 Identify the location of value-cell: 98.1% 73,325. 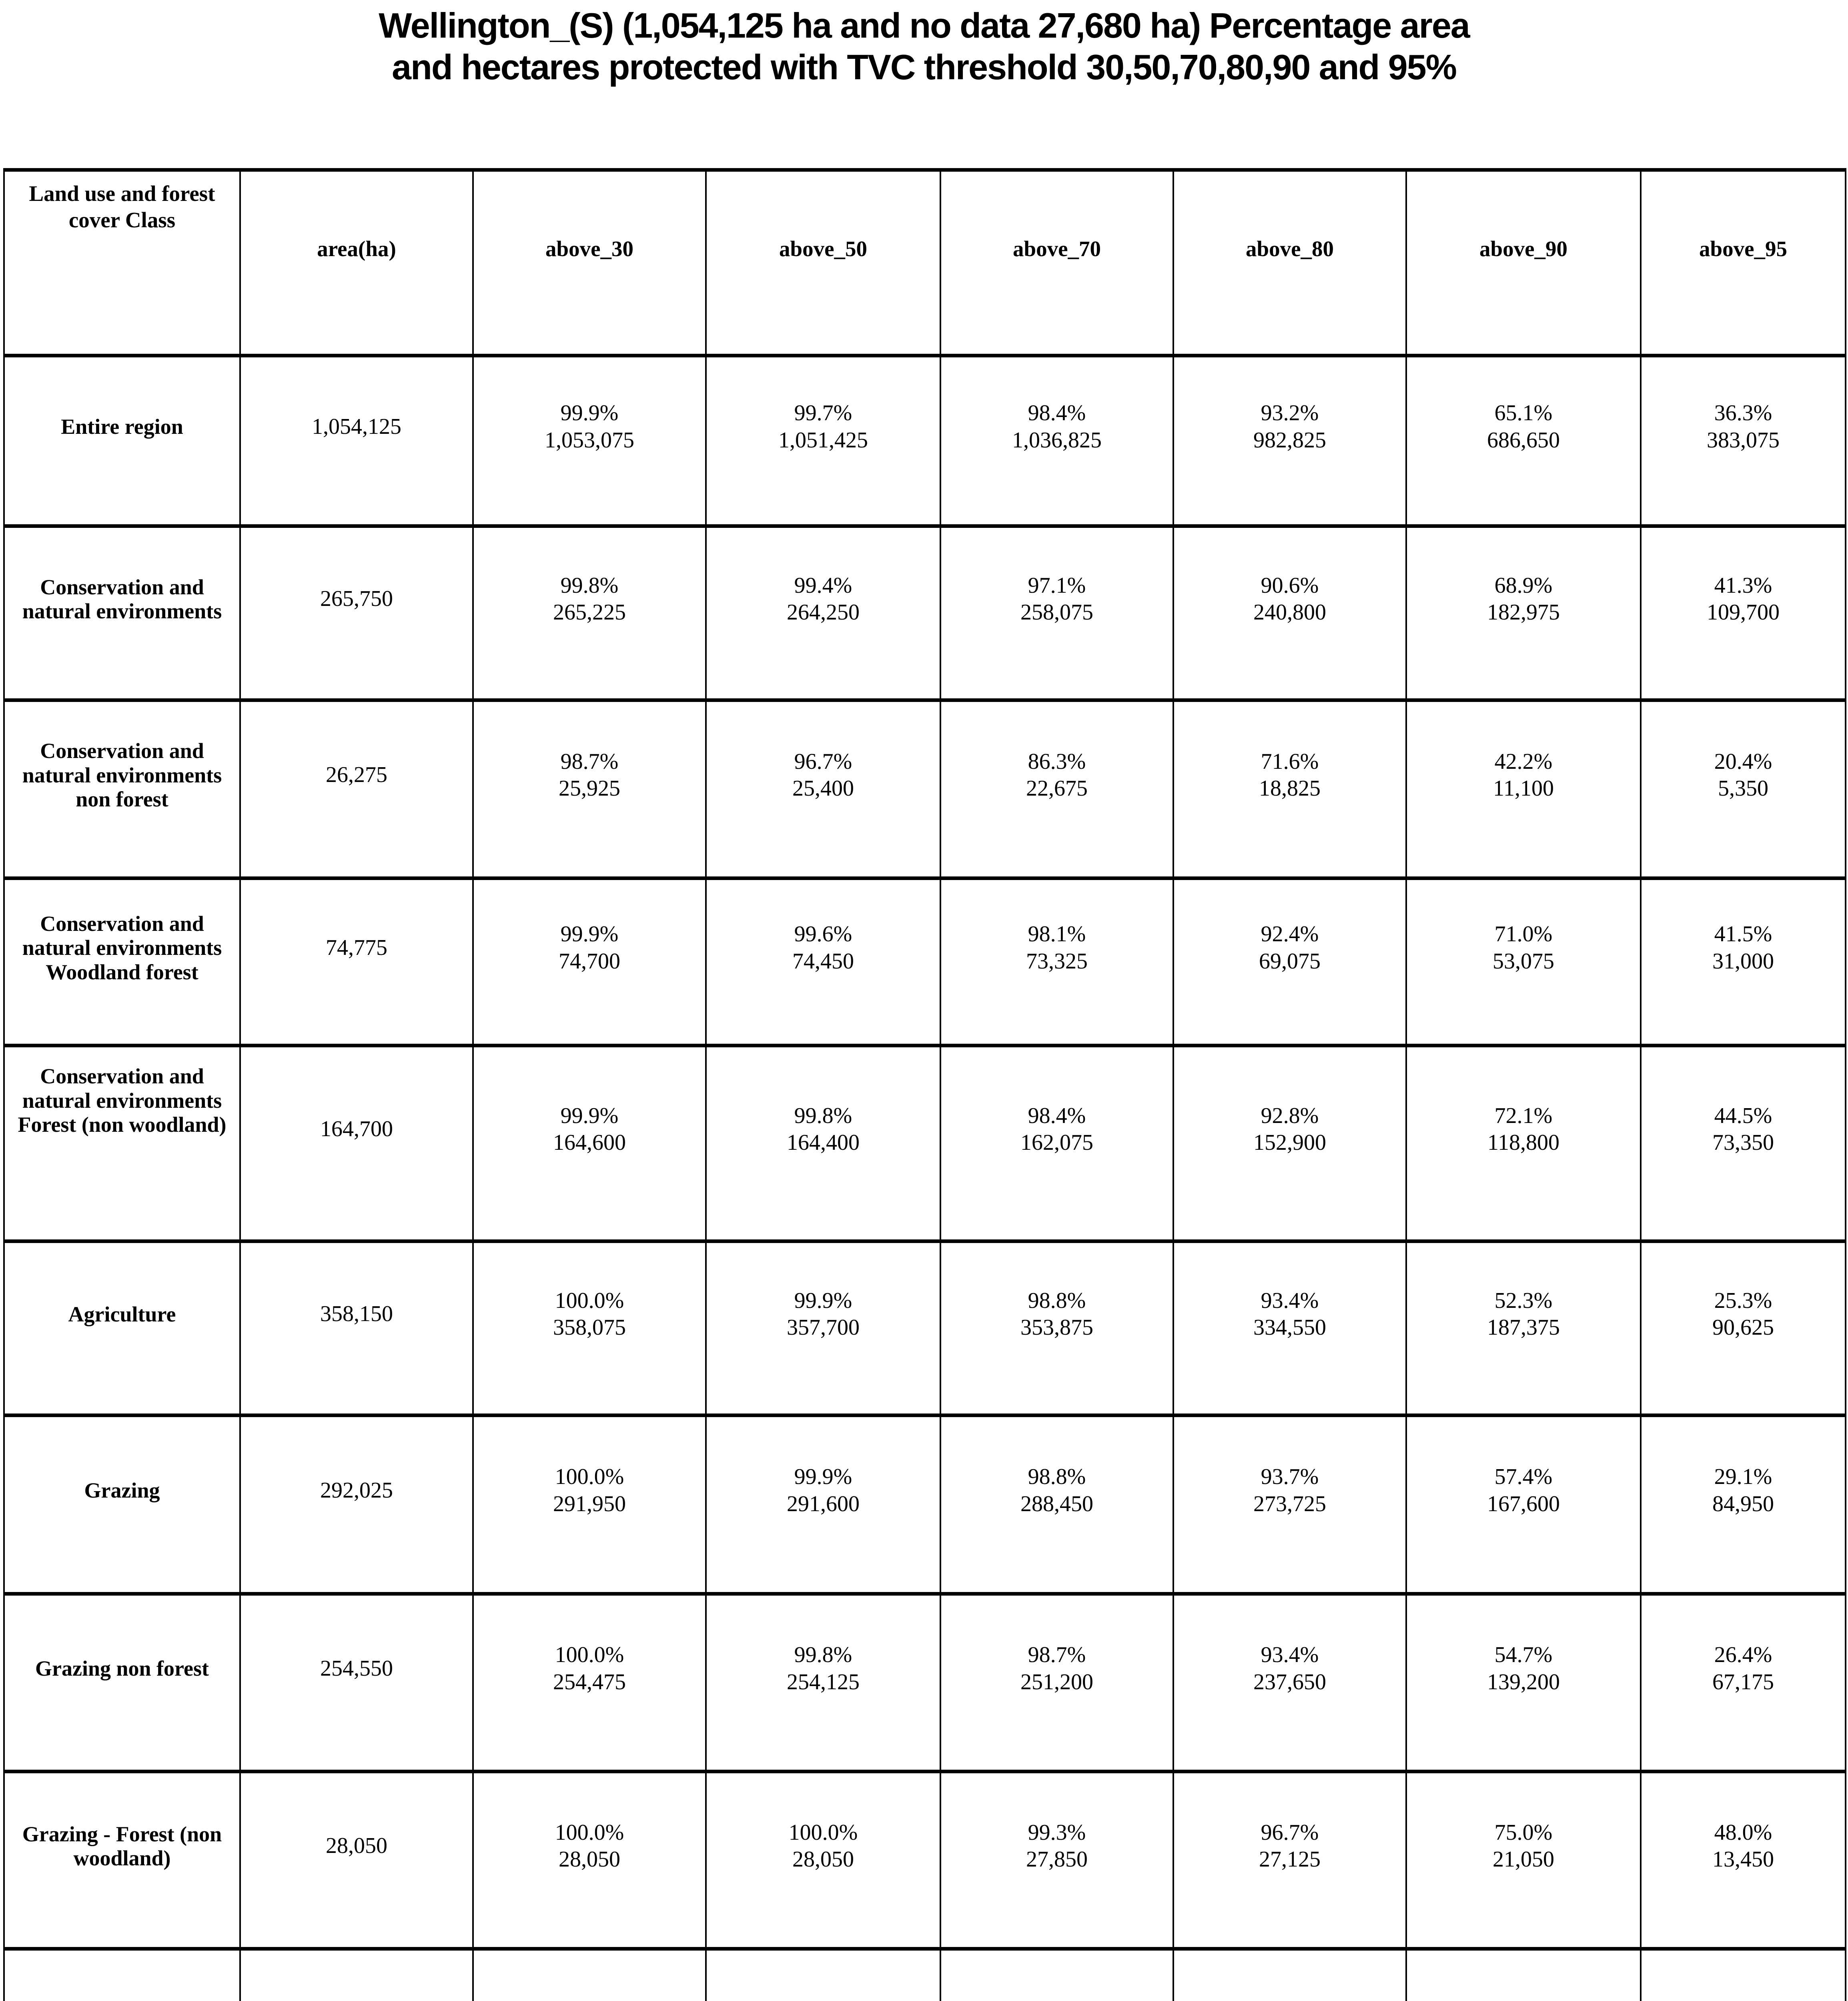
(1057, 961).